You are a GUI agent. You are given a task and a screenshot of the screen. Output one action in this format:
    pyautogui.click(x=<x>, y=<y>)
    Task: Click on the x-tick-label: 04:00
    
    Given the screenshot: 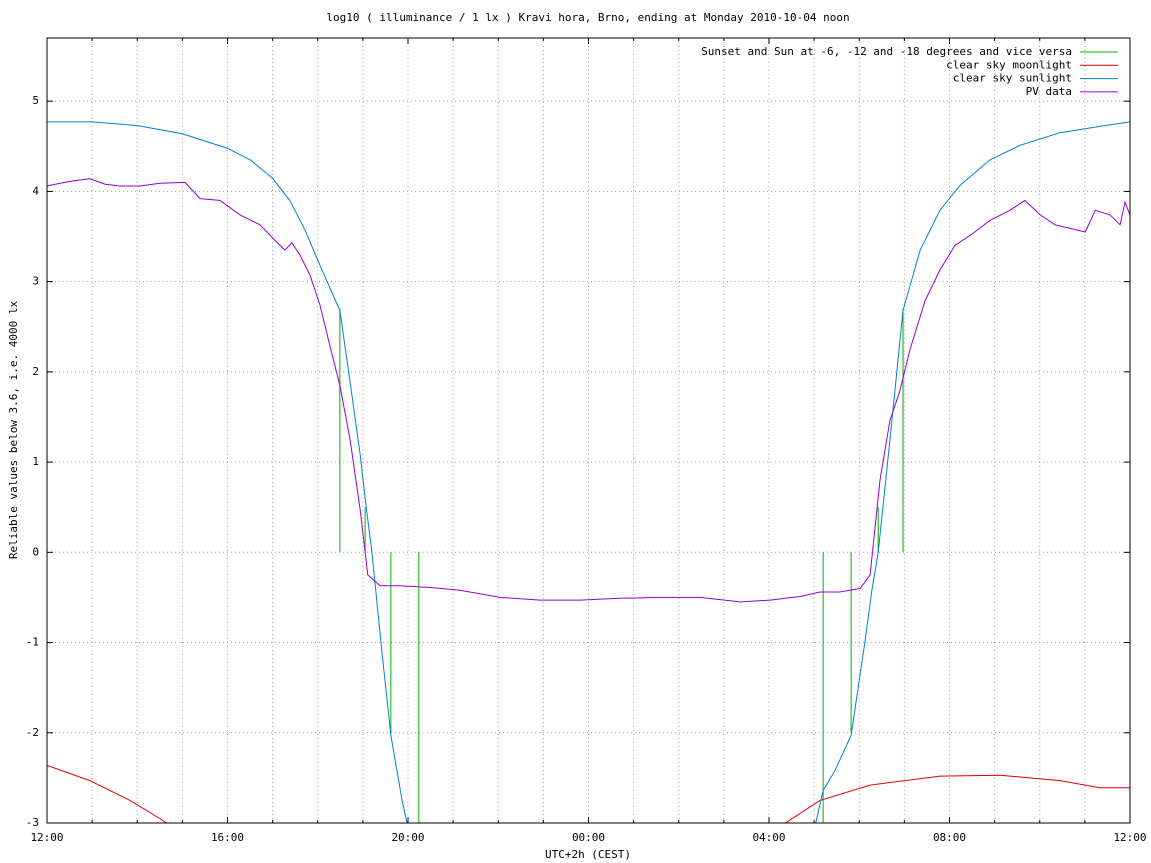 What is the action you would take?
    pyautogui.click(x=768, y=837)
    